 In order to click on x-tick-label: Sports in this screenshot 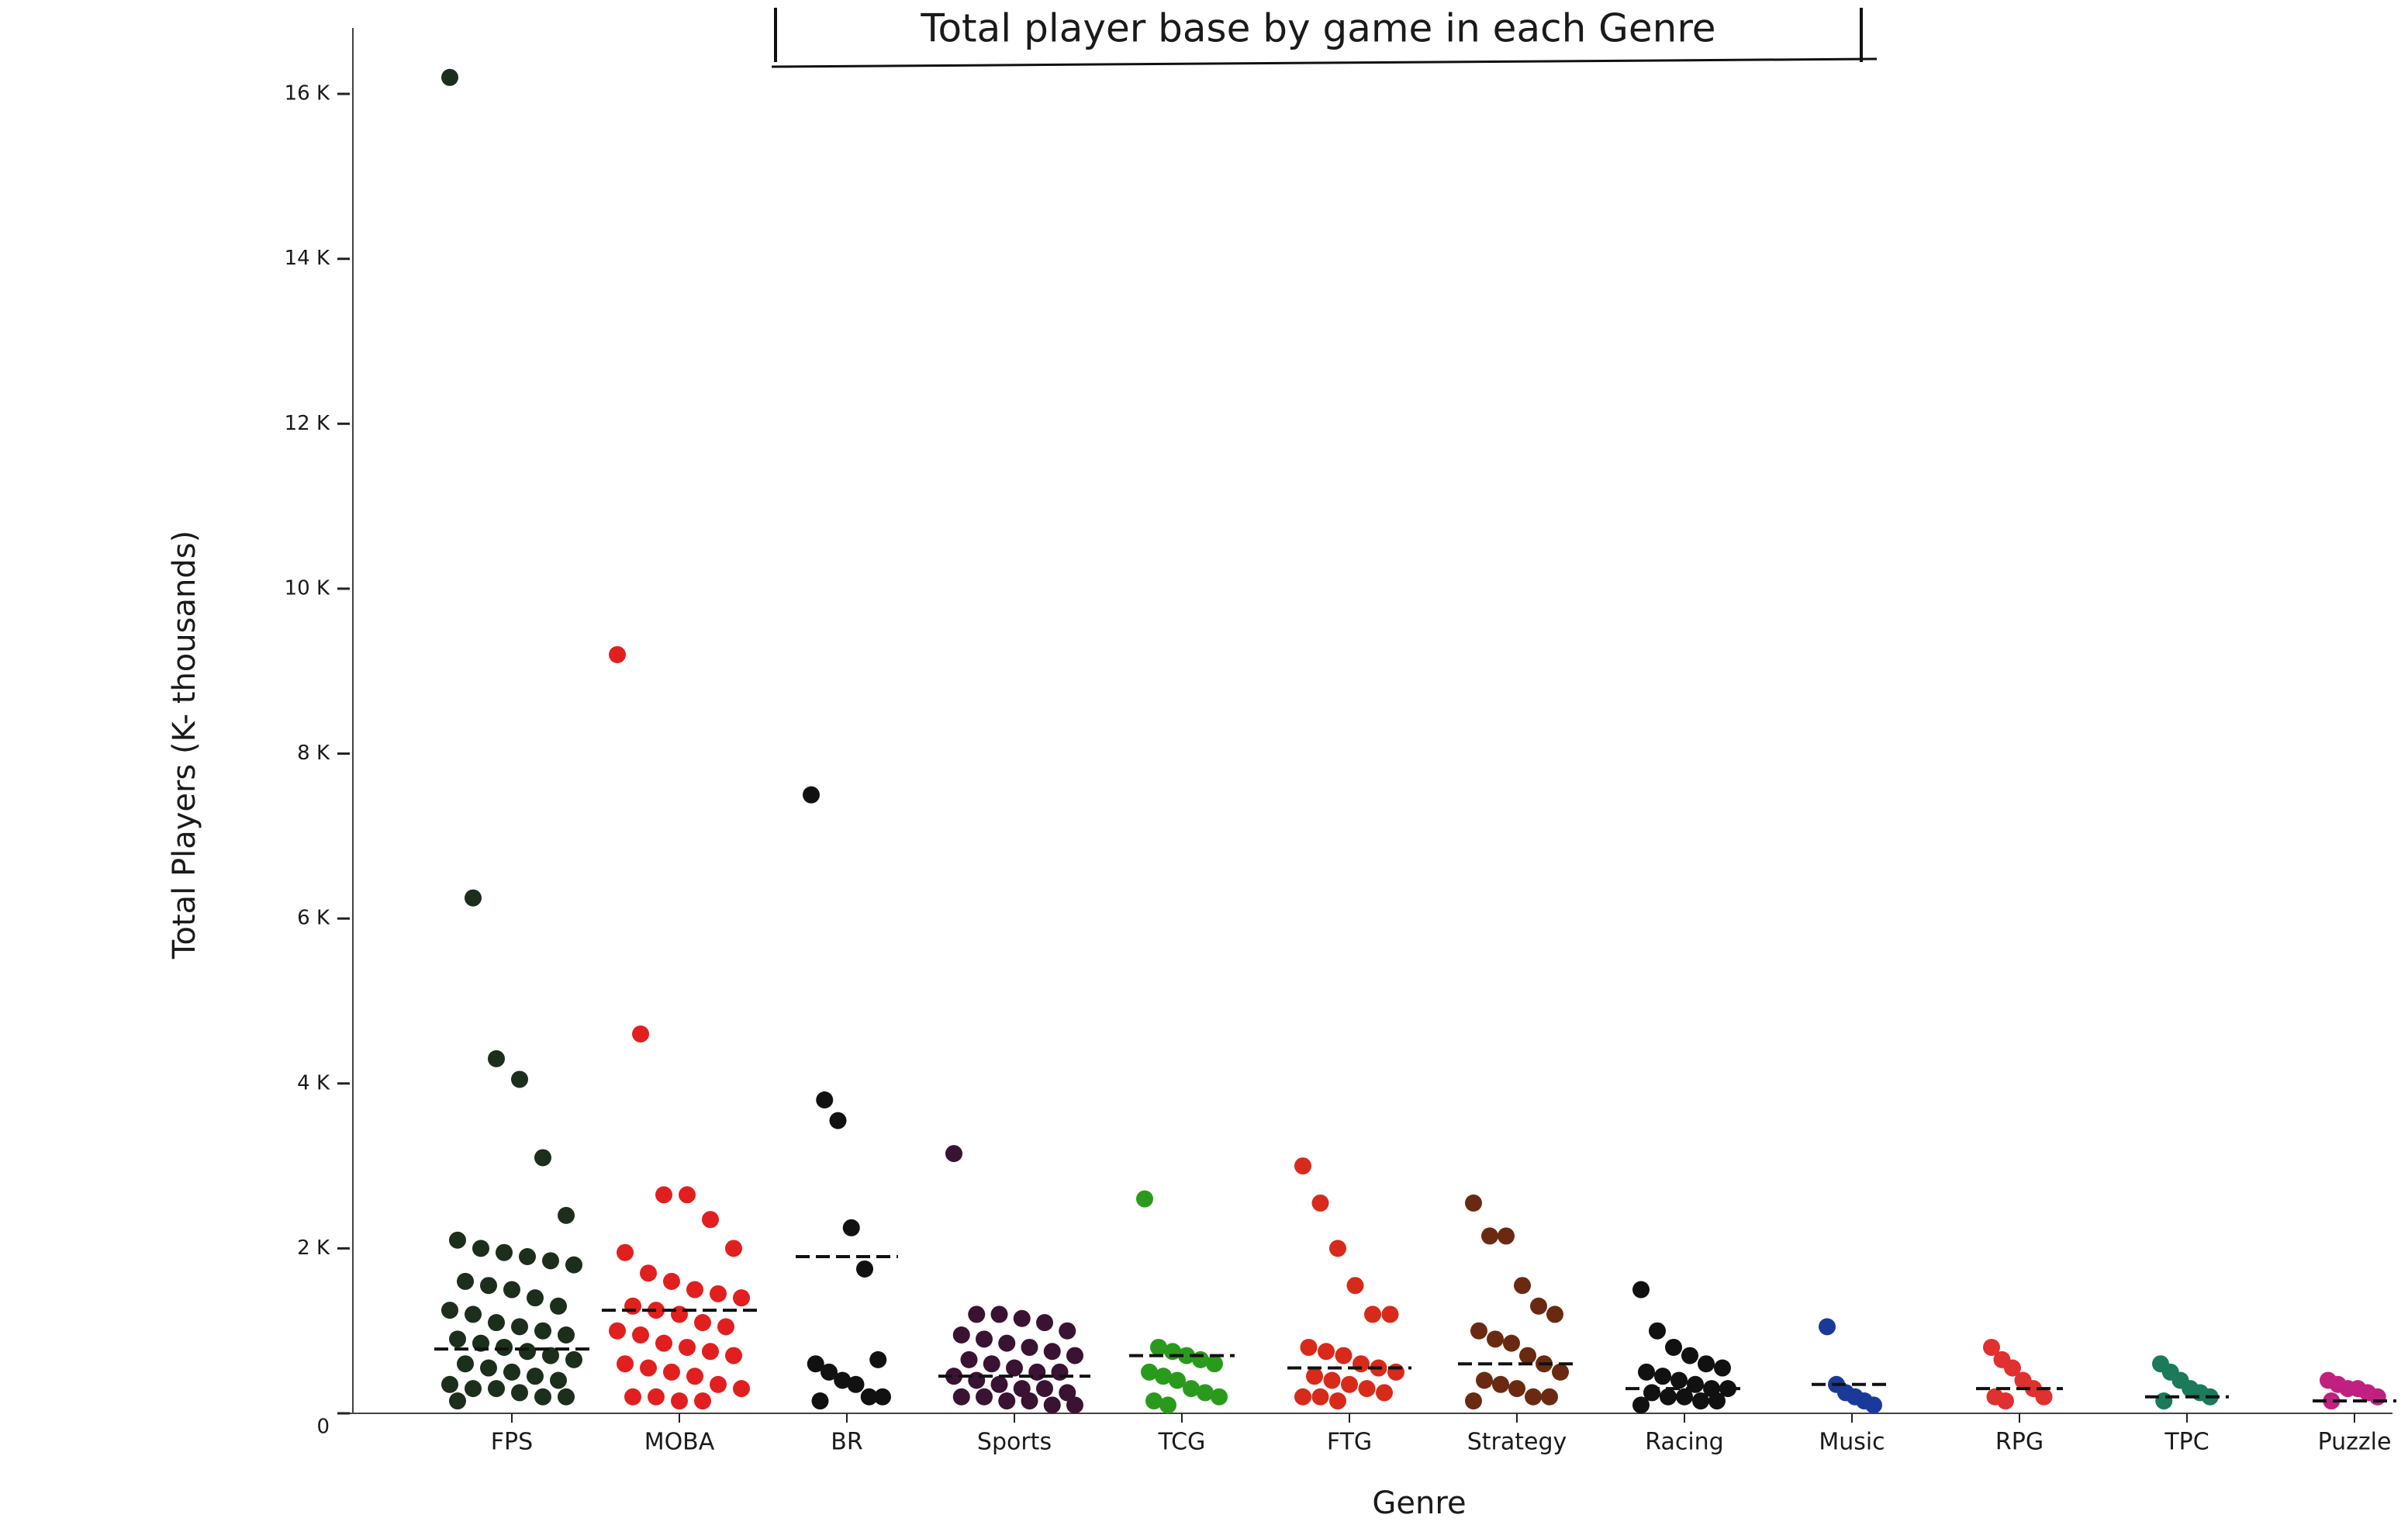, I will do `click(1014, 1442)`.